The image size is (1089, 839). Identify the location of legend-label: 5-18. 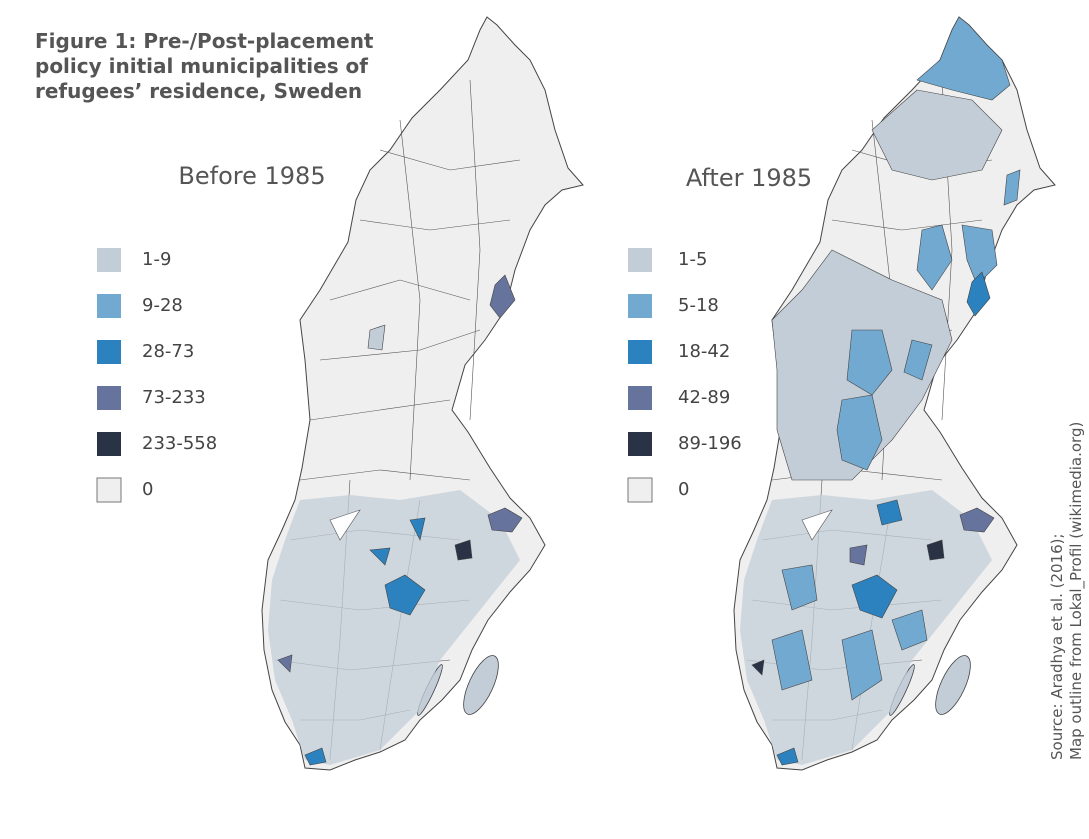
(698, 305).